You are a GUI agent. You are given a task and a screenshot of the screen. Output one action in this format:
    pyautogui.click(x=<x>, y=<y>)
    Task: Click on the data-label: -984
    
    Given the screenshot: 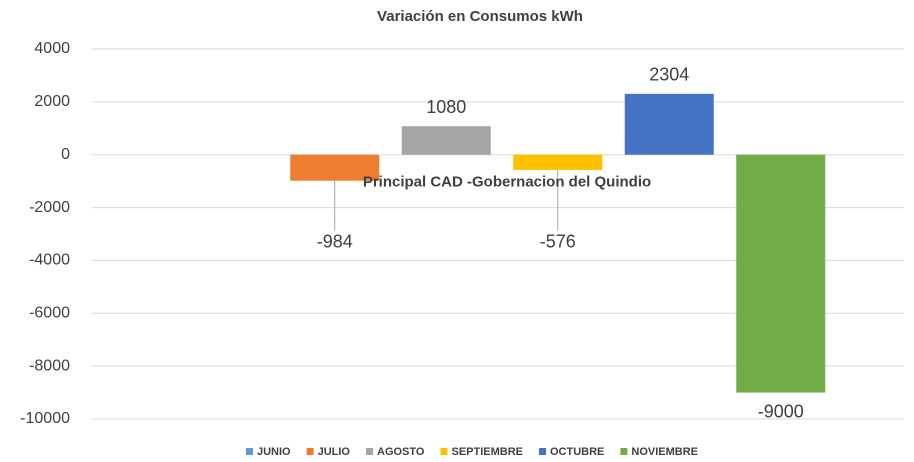 What is the action you would take?
    pyautogui.click(x=335, y=241)
    